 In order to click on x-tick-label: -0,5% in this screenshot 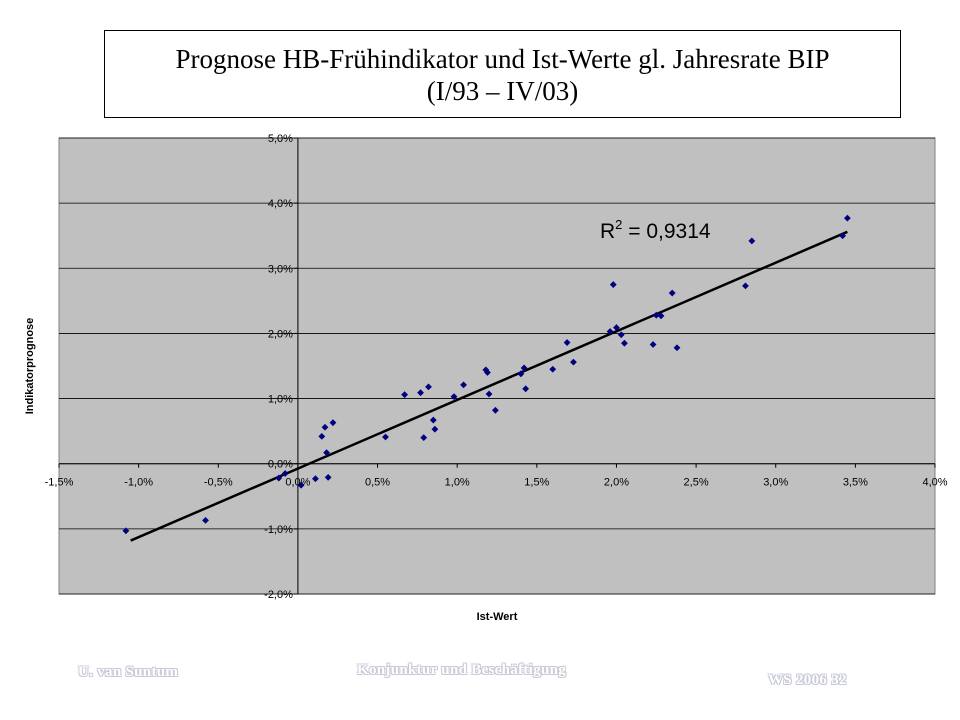, I will do `click(218, 483)`.